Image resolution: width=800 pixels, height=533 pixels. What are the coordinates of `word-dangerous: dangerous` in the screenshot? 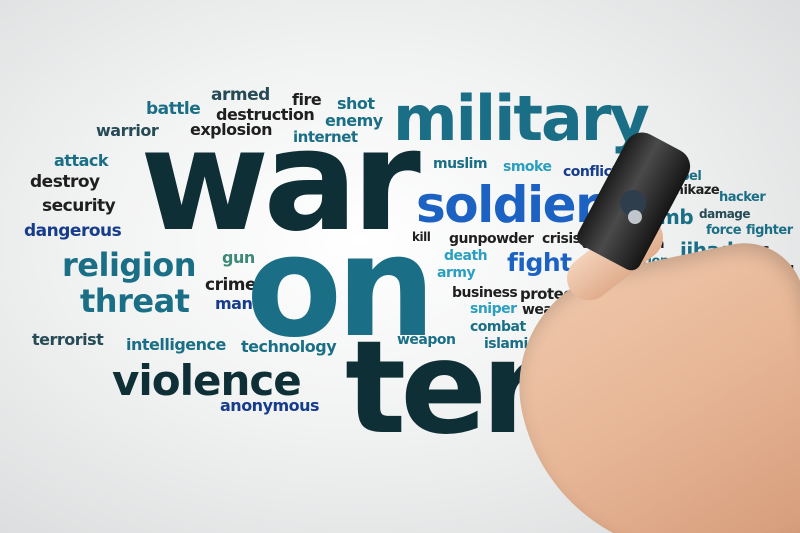 It's located at (73, 231).